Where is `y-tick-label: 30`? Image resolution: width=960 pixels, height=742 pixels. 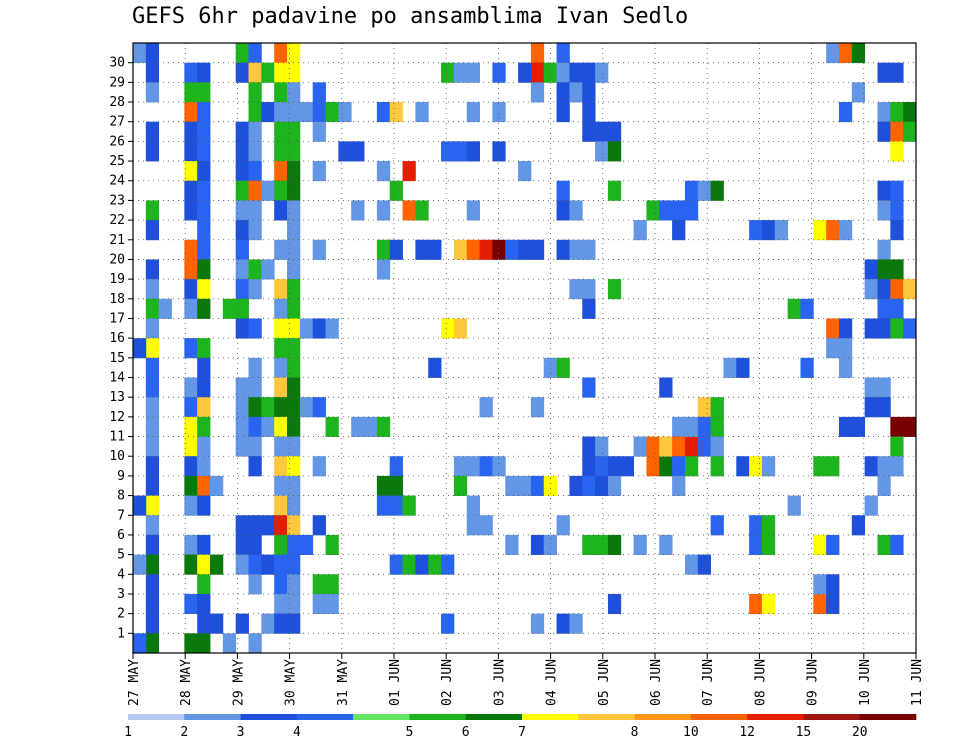 y-tick-label: 30 is located at coordinates (117, 63).